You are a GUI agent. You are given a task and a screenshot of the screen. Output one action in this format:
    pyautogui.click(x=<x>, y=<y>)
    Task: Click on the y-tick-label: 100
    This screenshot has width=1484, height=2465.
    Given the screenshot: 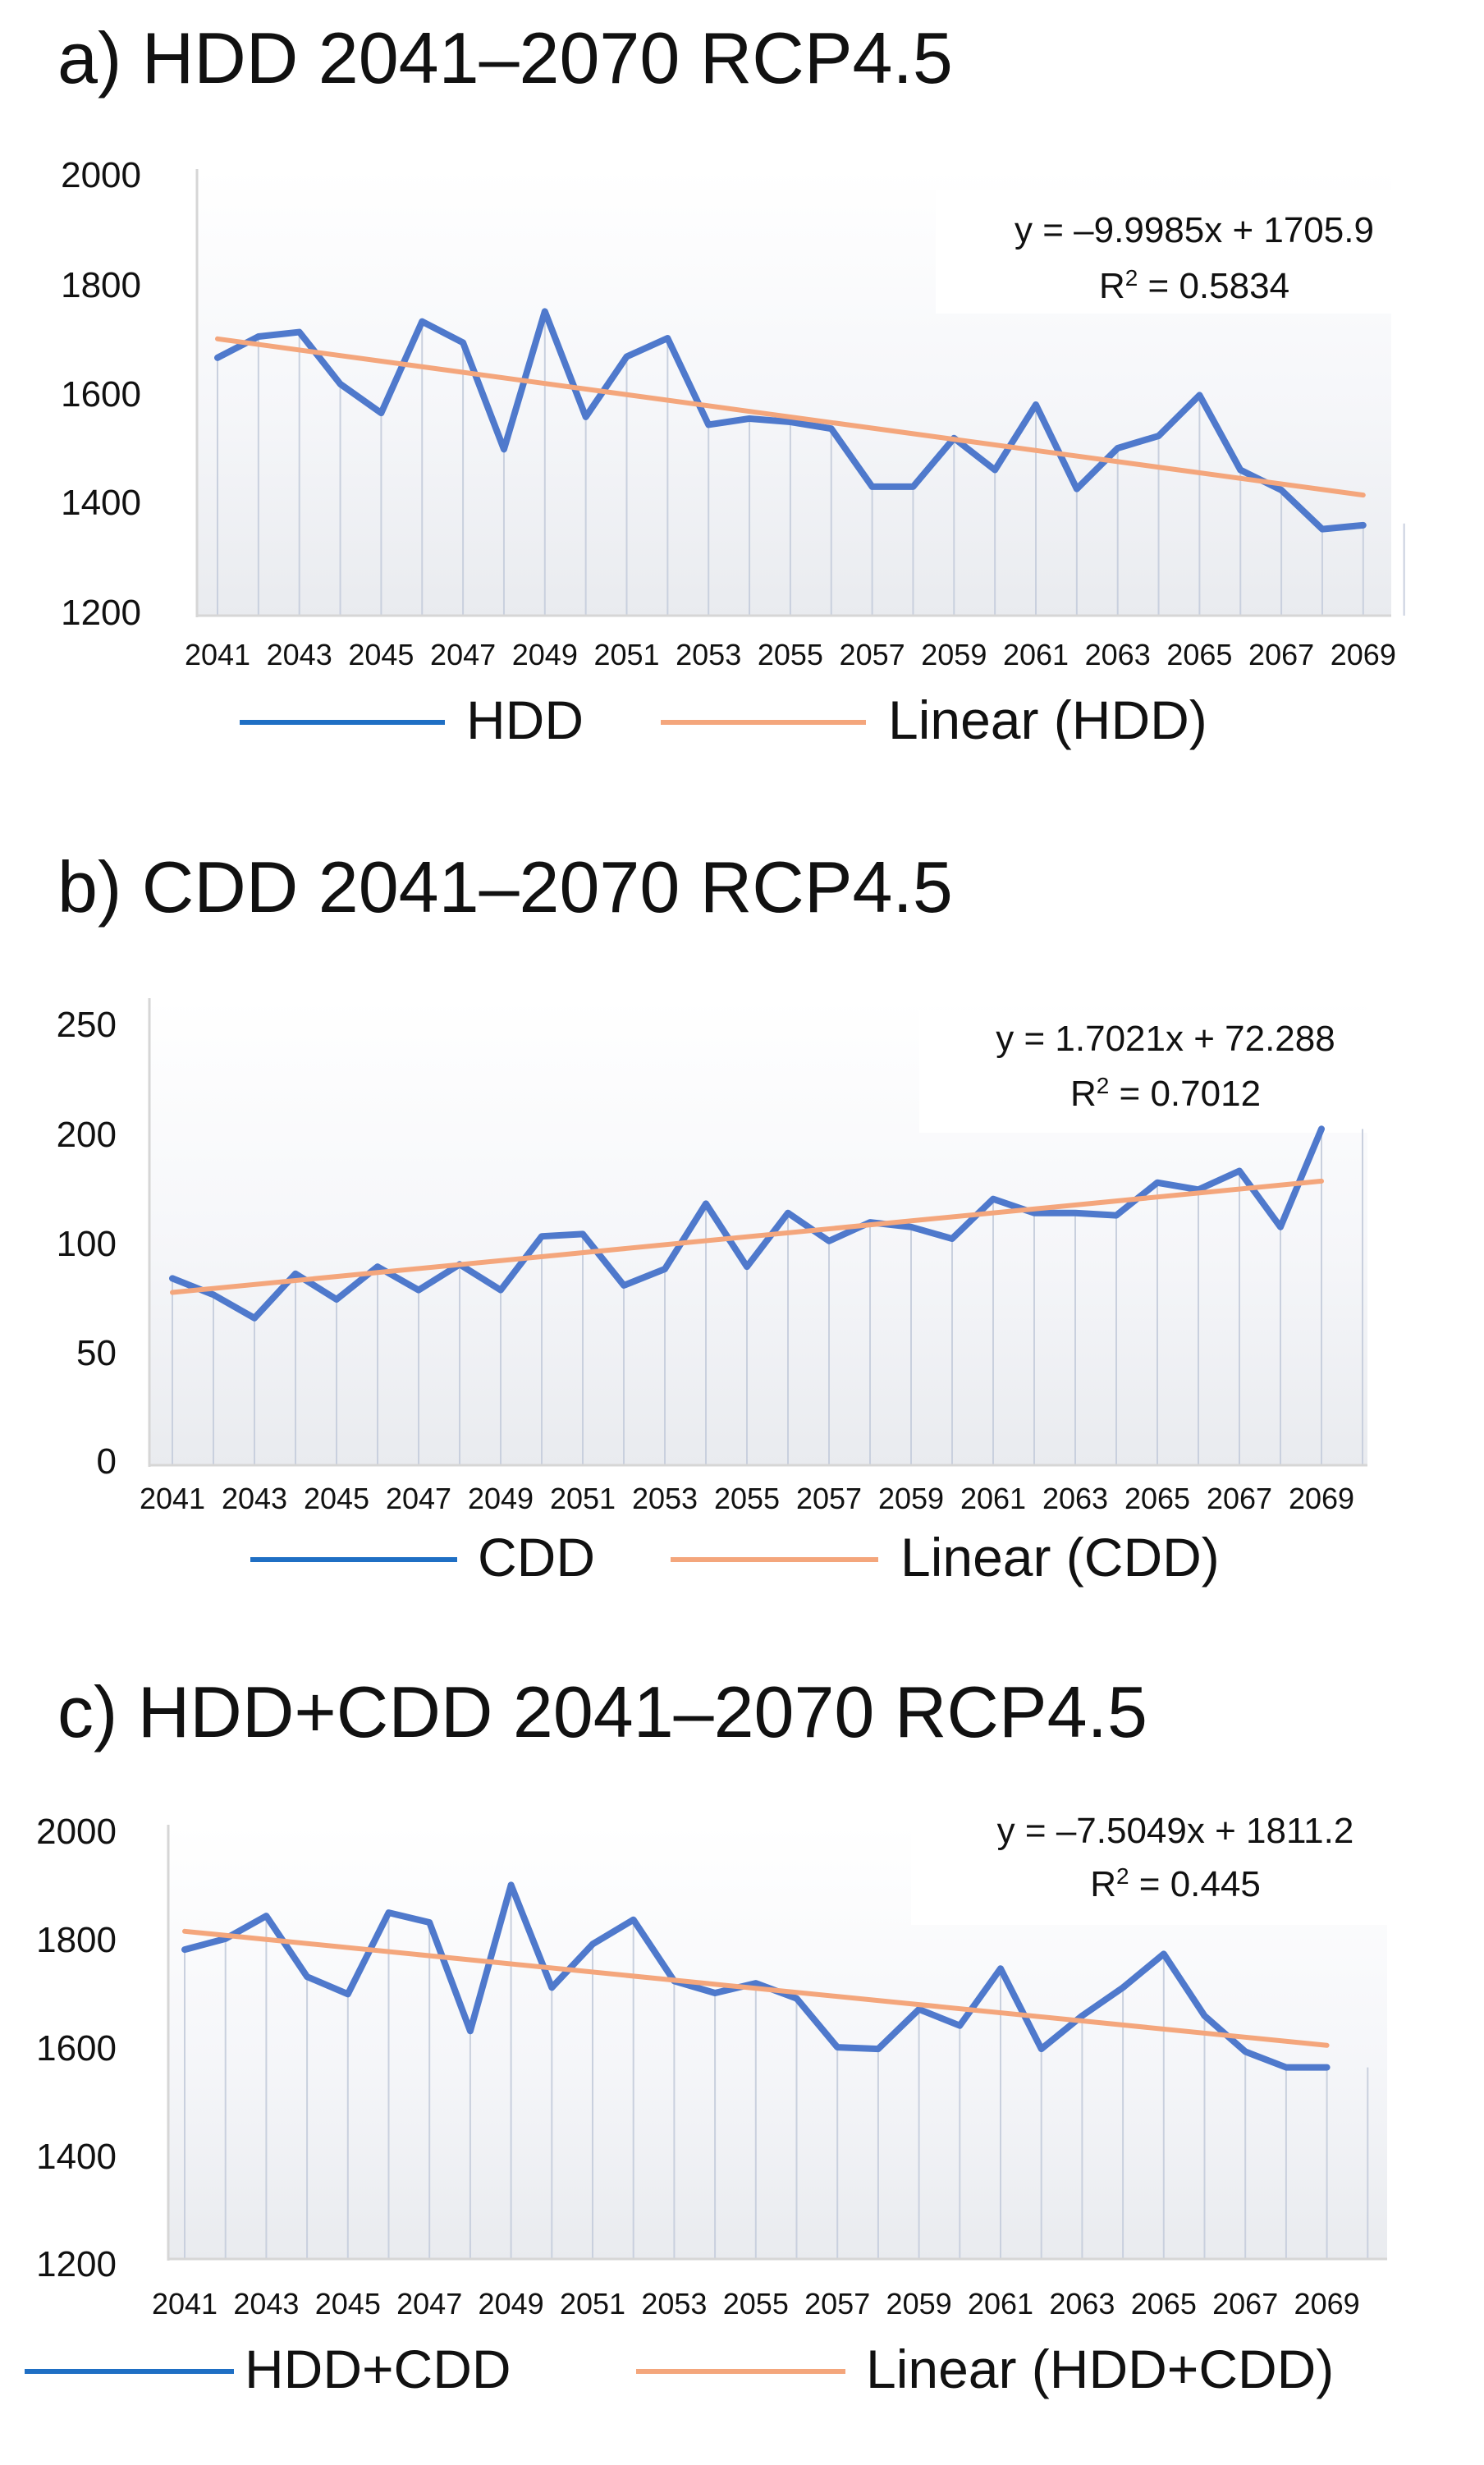 What is the action you would take?
    pyautogui.click(x=87, y=1244)
    